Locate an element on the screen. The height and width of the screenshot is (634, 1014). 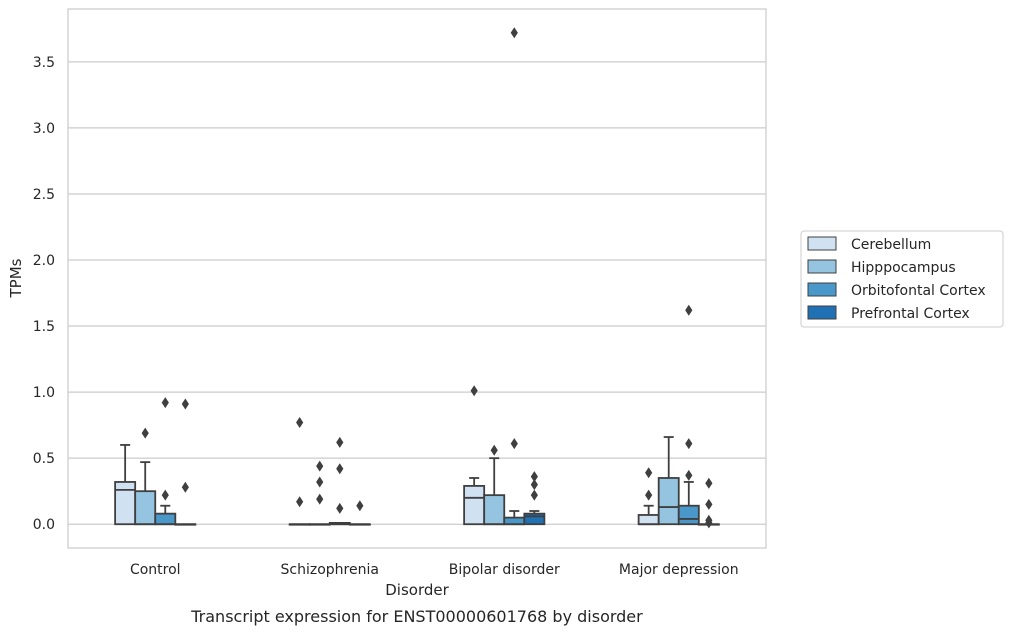
legend-frame is located at coordinates (902, 279).